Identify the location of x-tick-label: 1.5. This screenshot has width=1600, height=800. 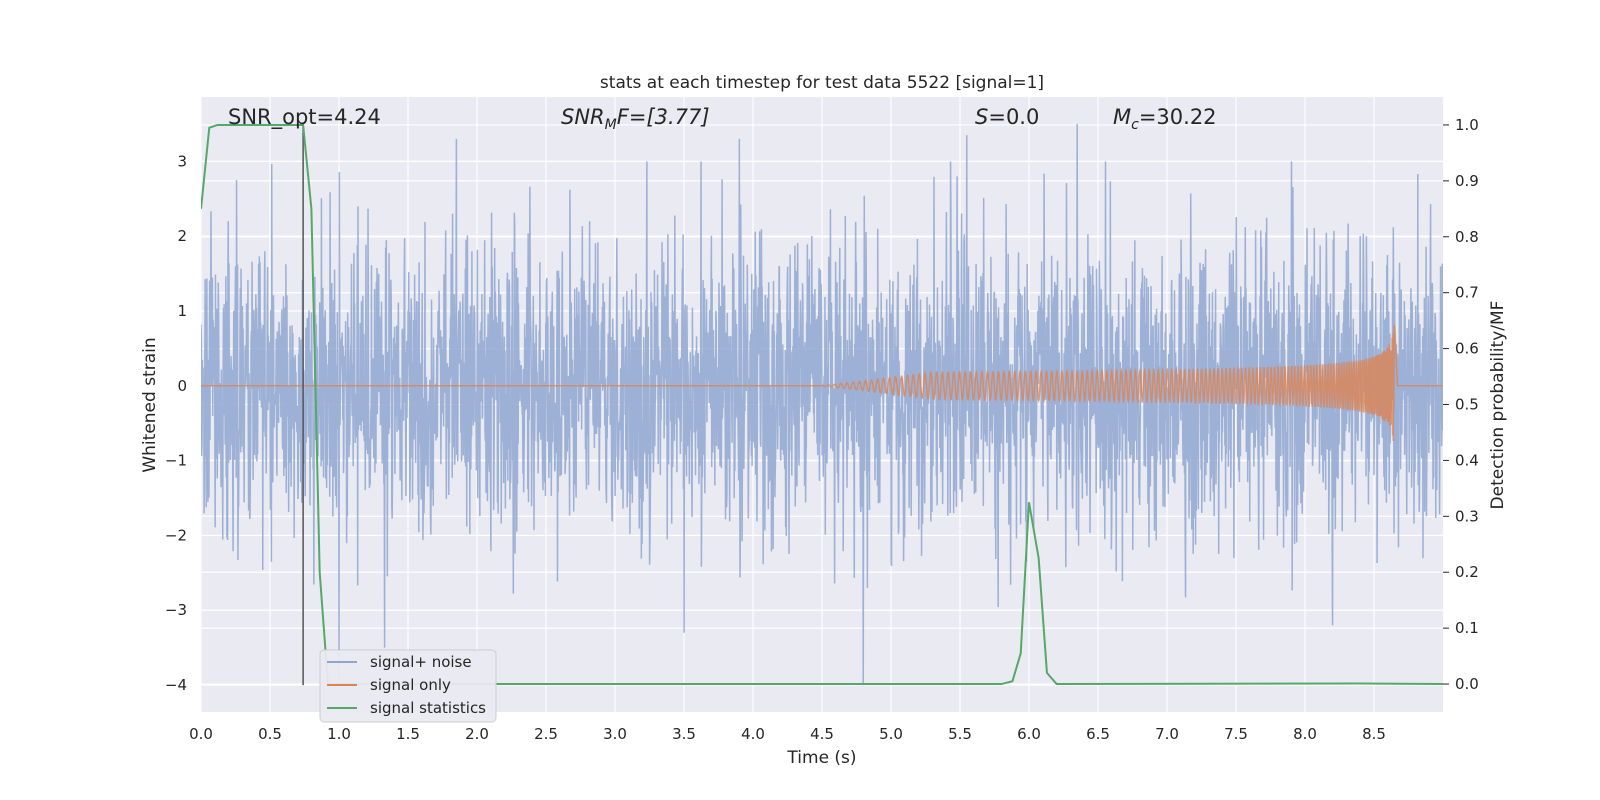
(408, 734).